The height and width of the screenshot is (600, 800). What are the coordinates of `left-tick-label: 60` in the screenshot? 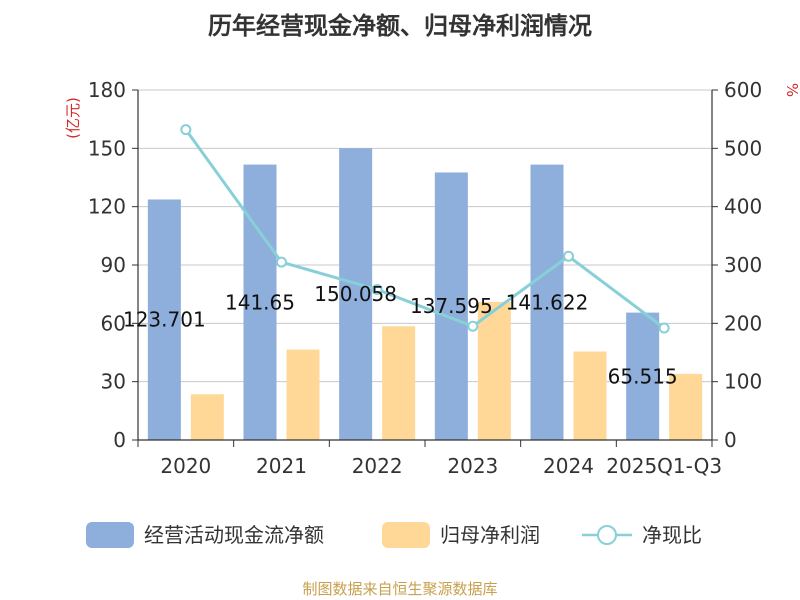 It's located at (113, 323).